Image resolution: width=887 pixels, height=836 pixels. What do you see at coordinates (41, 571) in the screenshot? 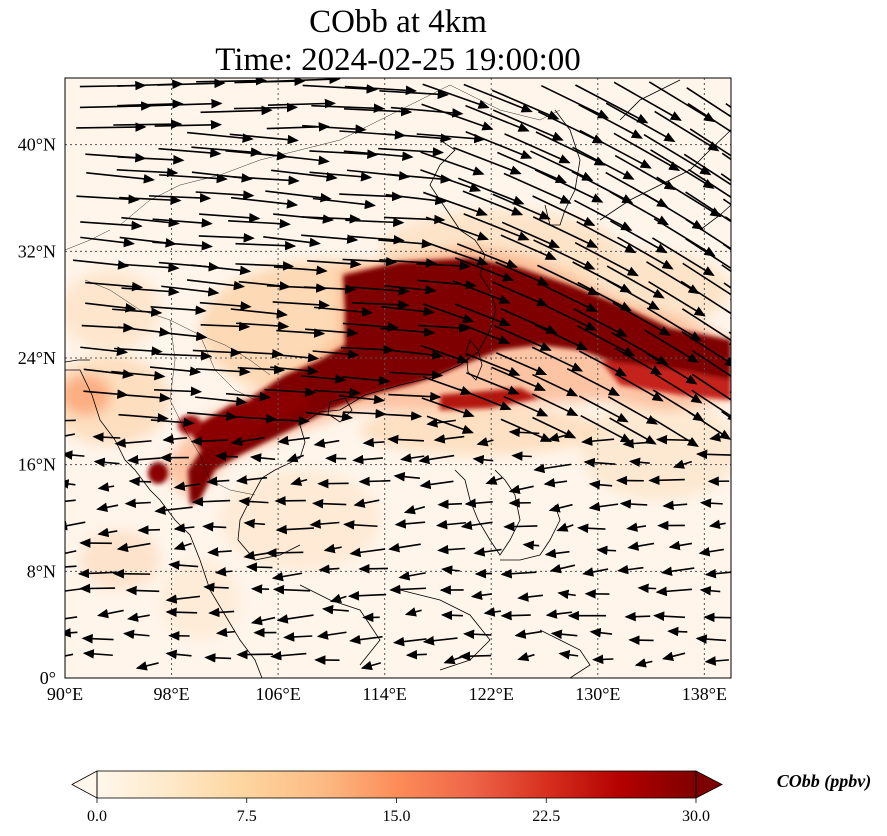
I see `lat-tick-label: 8°N` at bounding box center [41, 571].